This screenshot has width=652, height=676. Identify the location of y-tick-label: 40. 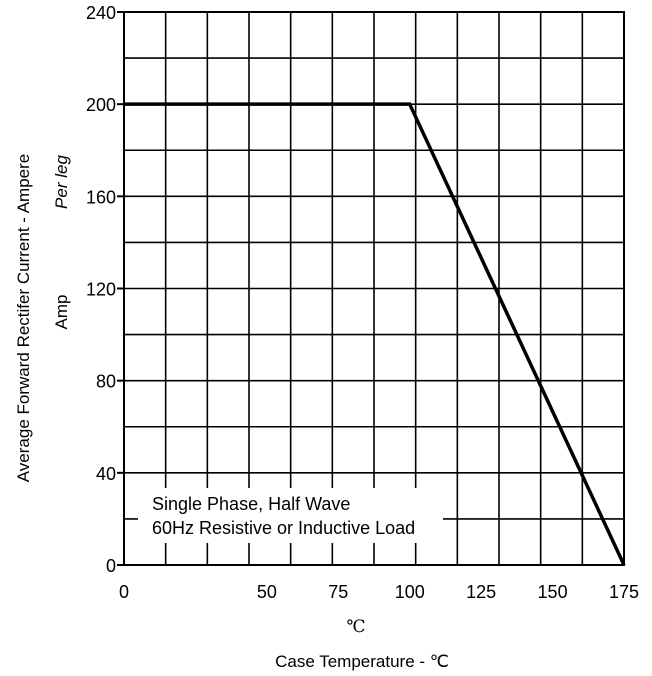
(106, 474).